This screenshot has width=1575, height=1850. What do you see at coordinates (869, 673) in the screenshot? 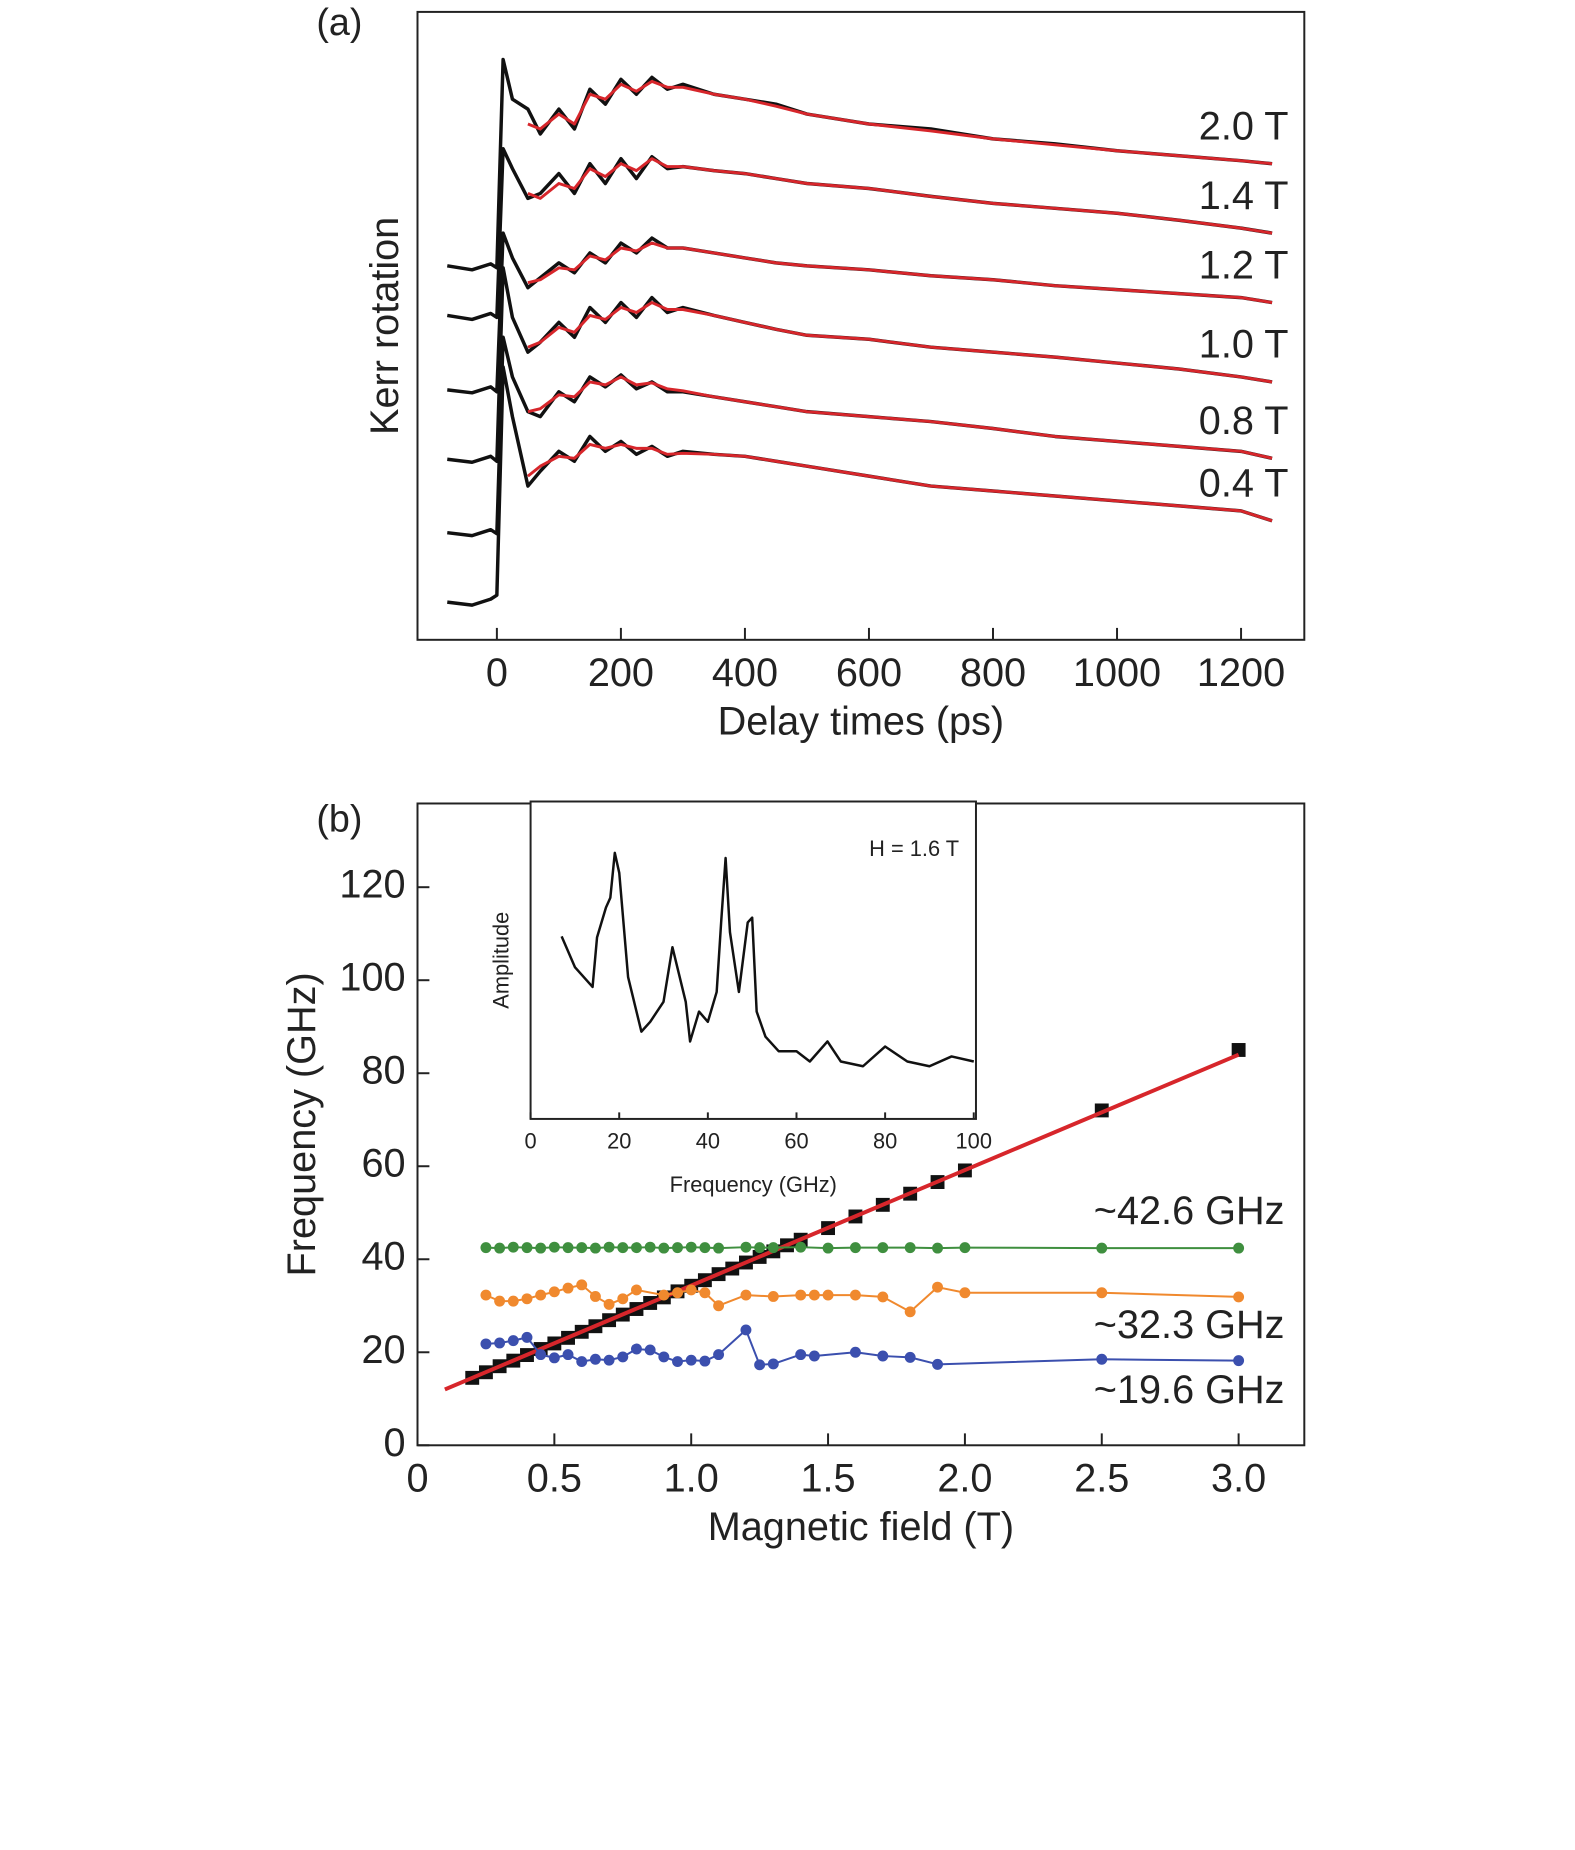
I see `x-tick-label: 600` at bounding box center [869, 673].